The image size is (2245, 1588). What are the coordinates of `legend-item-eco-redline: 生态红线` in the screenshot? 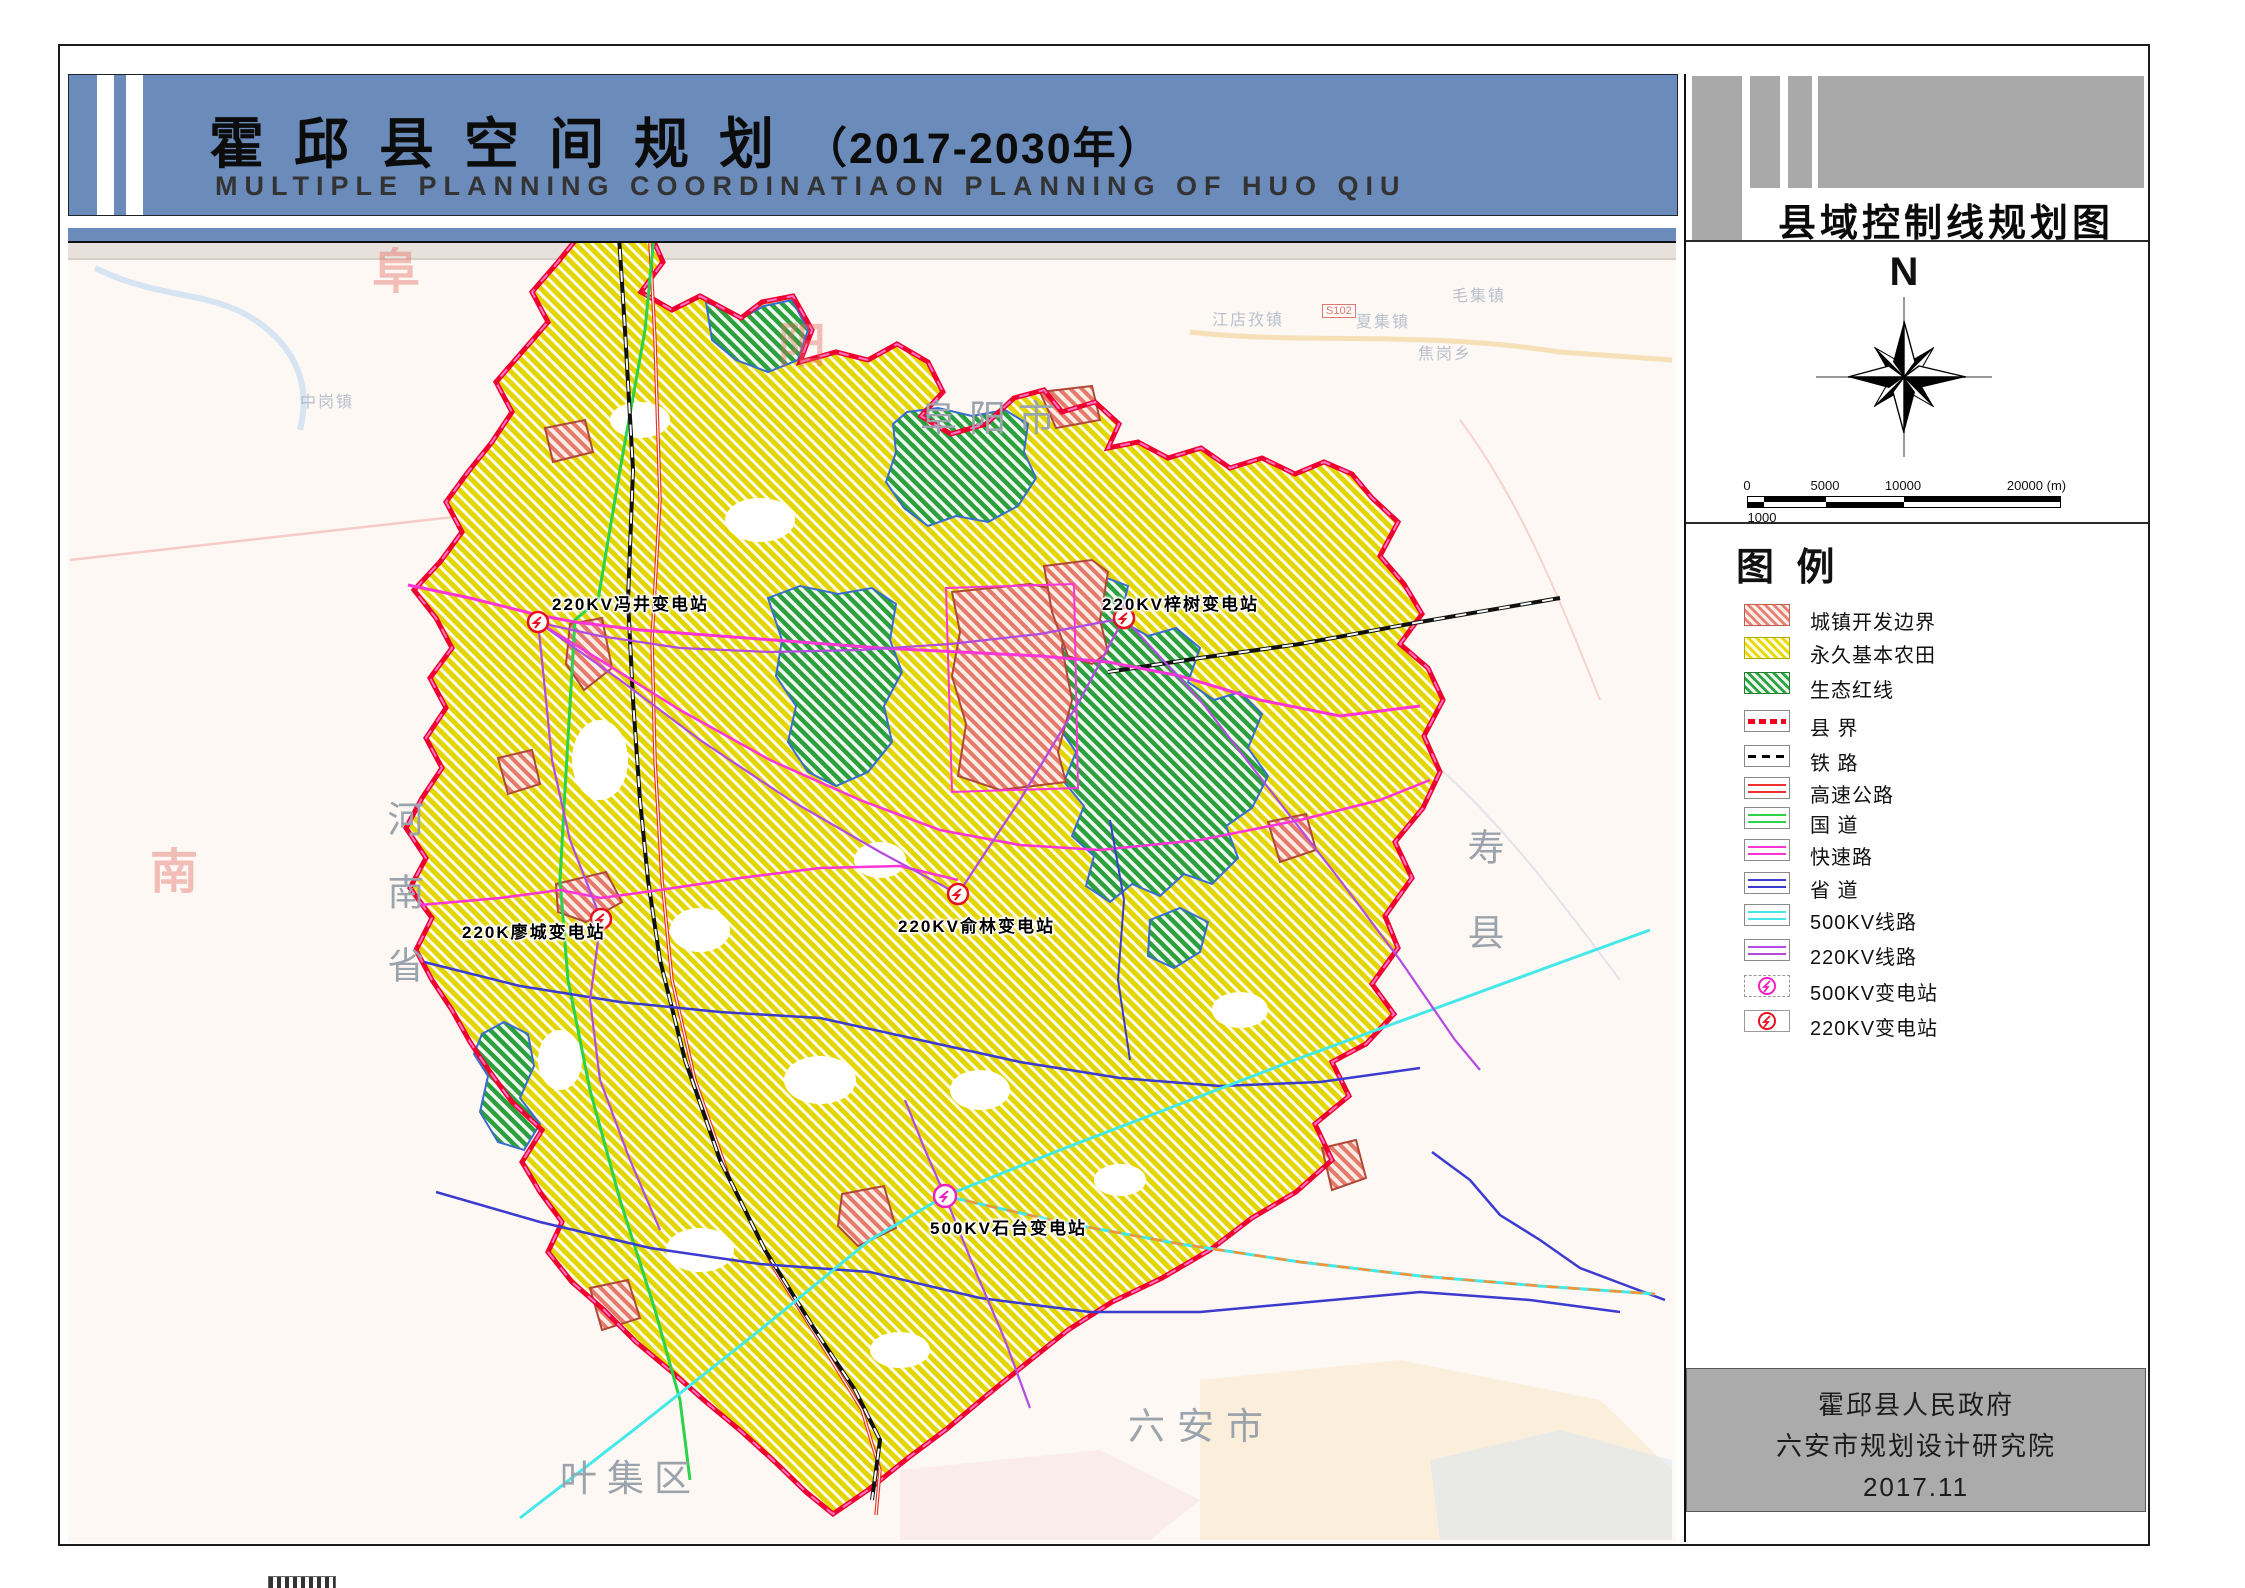 It's located at (1939, 687).